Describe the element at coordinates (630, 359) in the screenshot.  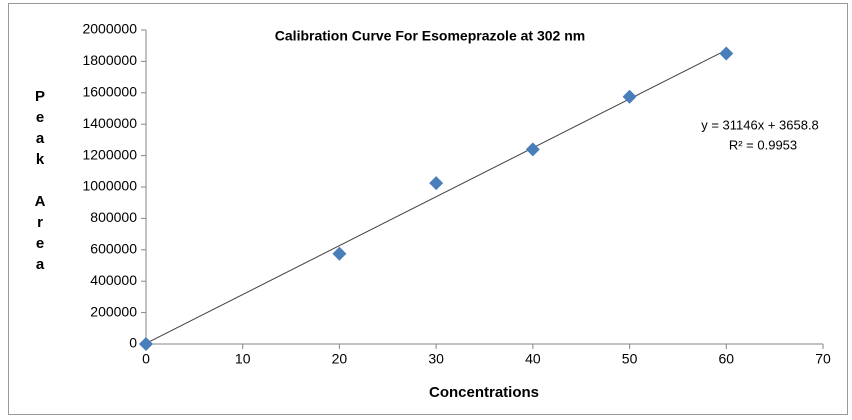
I see `x-tick-label: 50` at that location.